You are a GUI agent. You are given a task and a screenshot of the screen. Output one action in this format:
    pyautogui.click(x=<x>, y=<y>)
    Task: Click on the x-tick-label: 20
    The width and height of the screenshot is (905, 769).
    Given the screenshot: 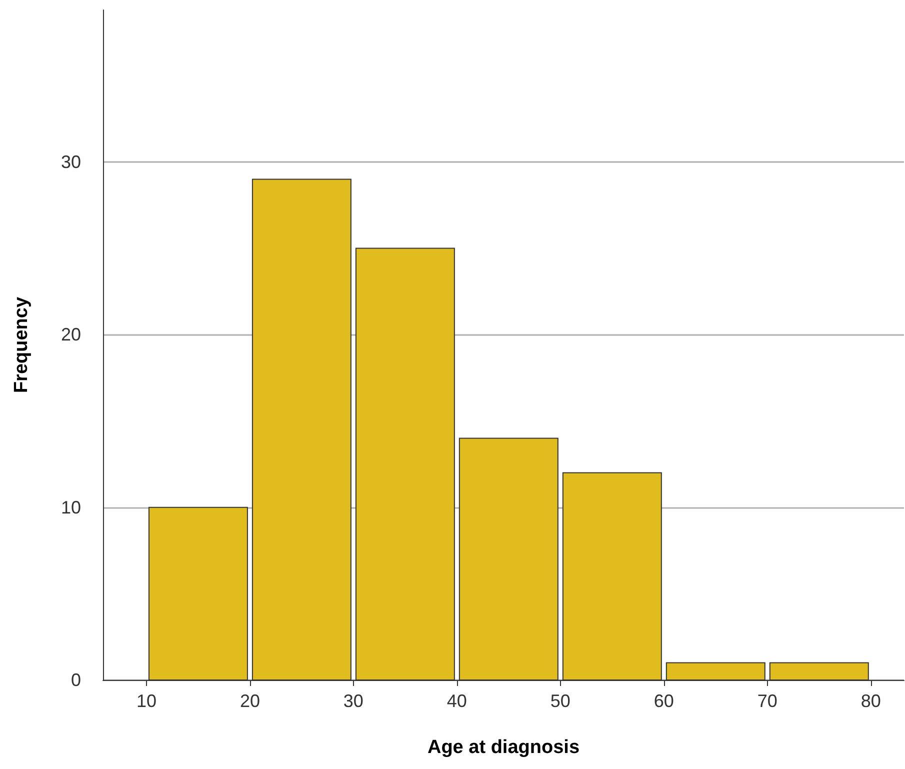 What is the action you would take?
    pyautogui.click(x=250, y=701)
    